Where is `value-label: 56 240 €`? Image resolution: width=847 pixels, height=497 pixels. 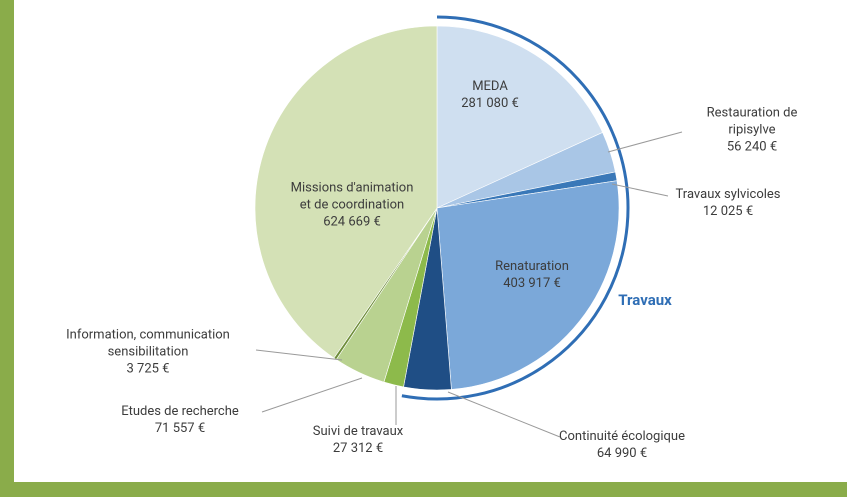
value-label: 56 240 € is located at coordinates (752, 147).